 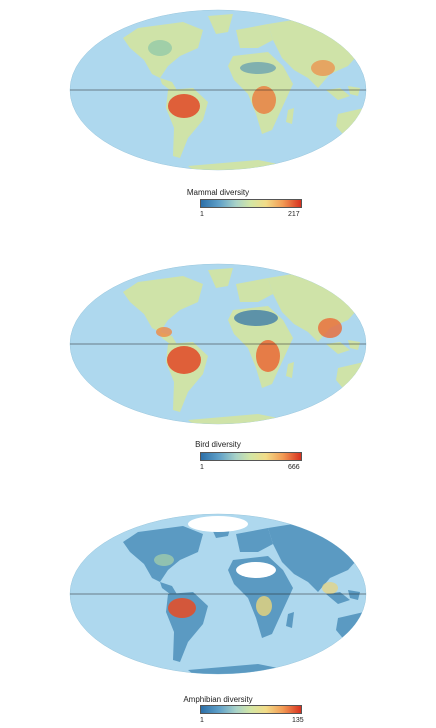 I want to click on legend-title: Mammal diversity, so click(x=218, y=192).